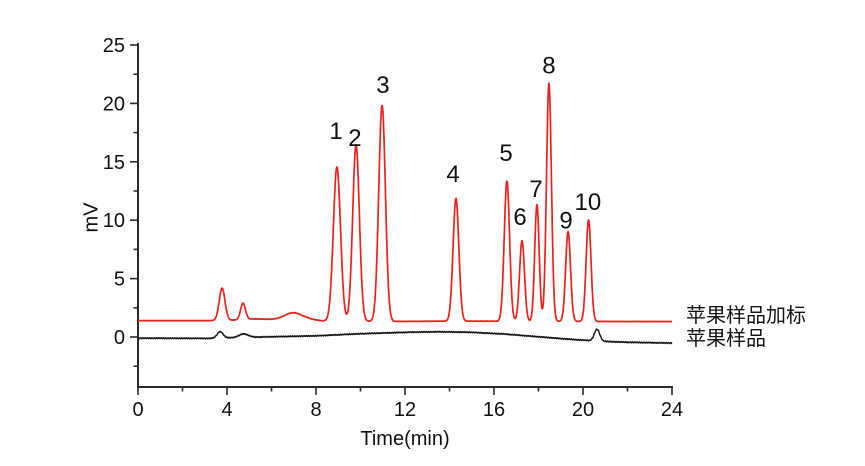 Image resolution: width=865 pixels, height=466 pixels. Describe the element at coordinates (583, 410) in the screenshot. I see `x-tick-label: 20` at that location.